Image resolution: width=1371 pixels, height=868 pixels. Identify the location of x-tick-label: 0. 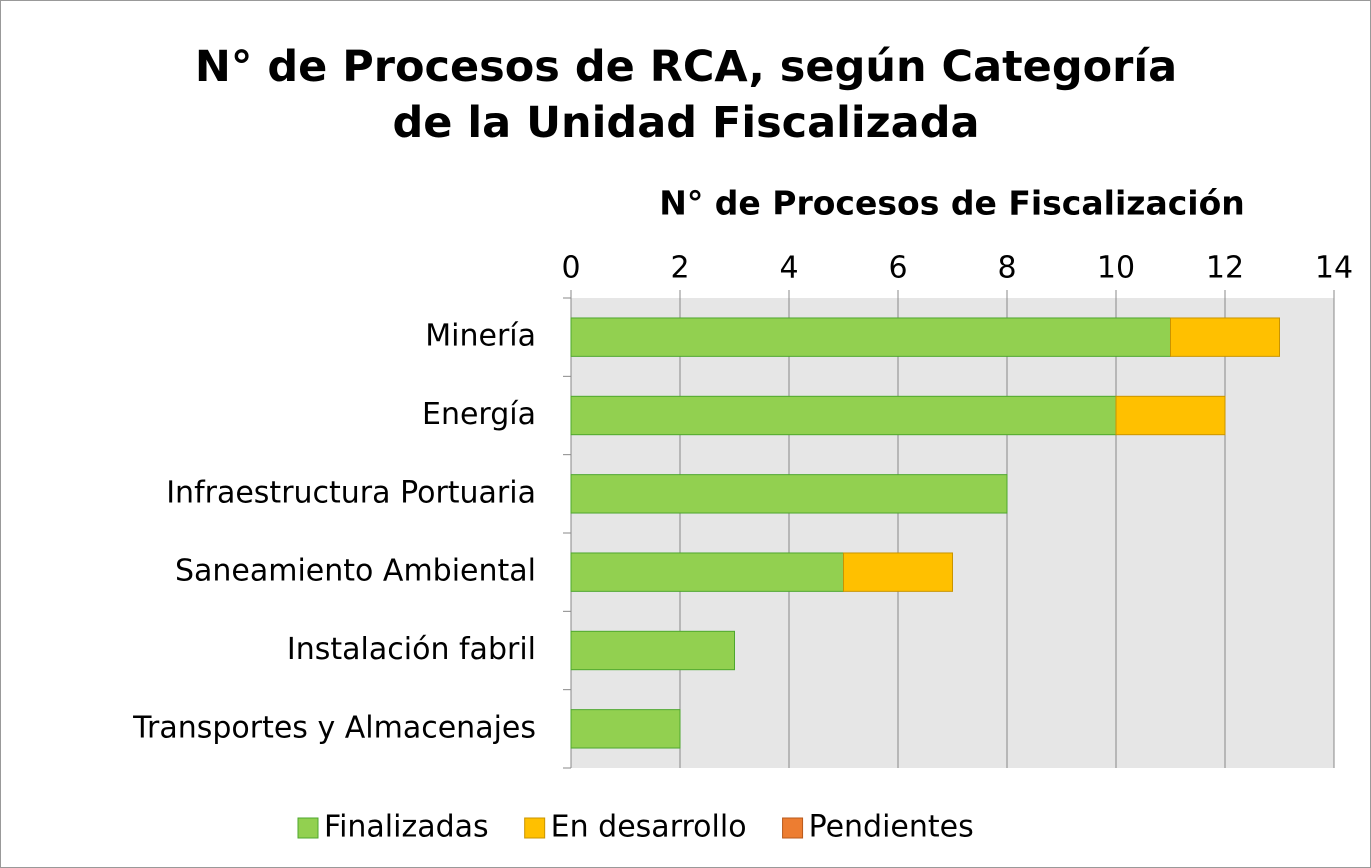
(570, 268).